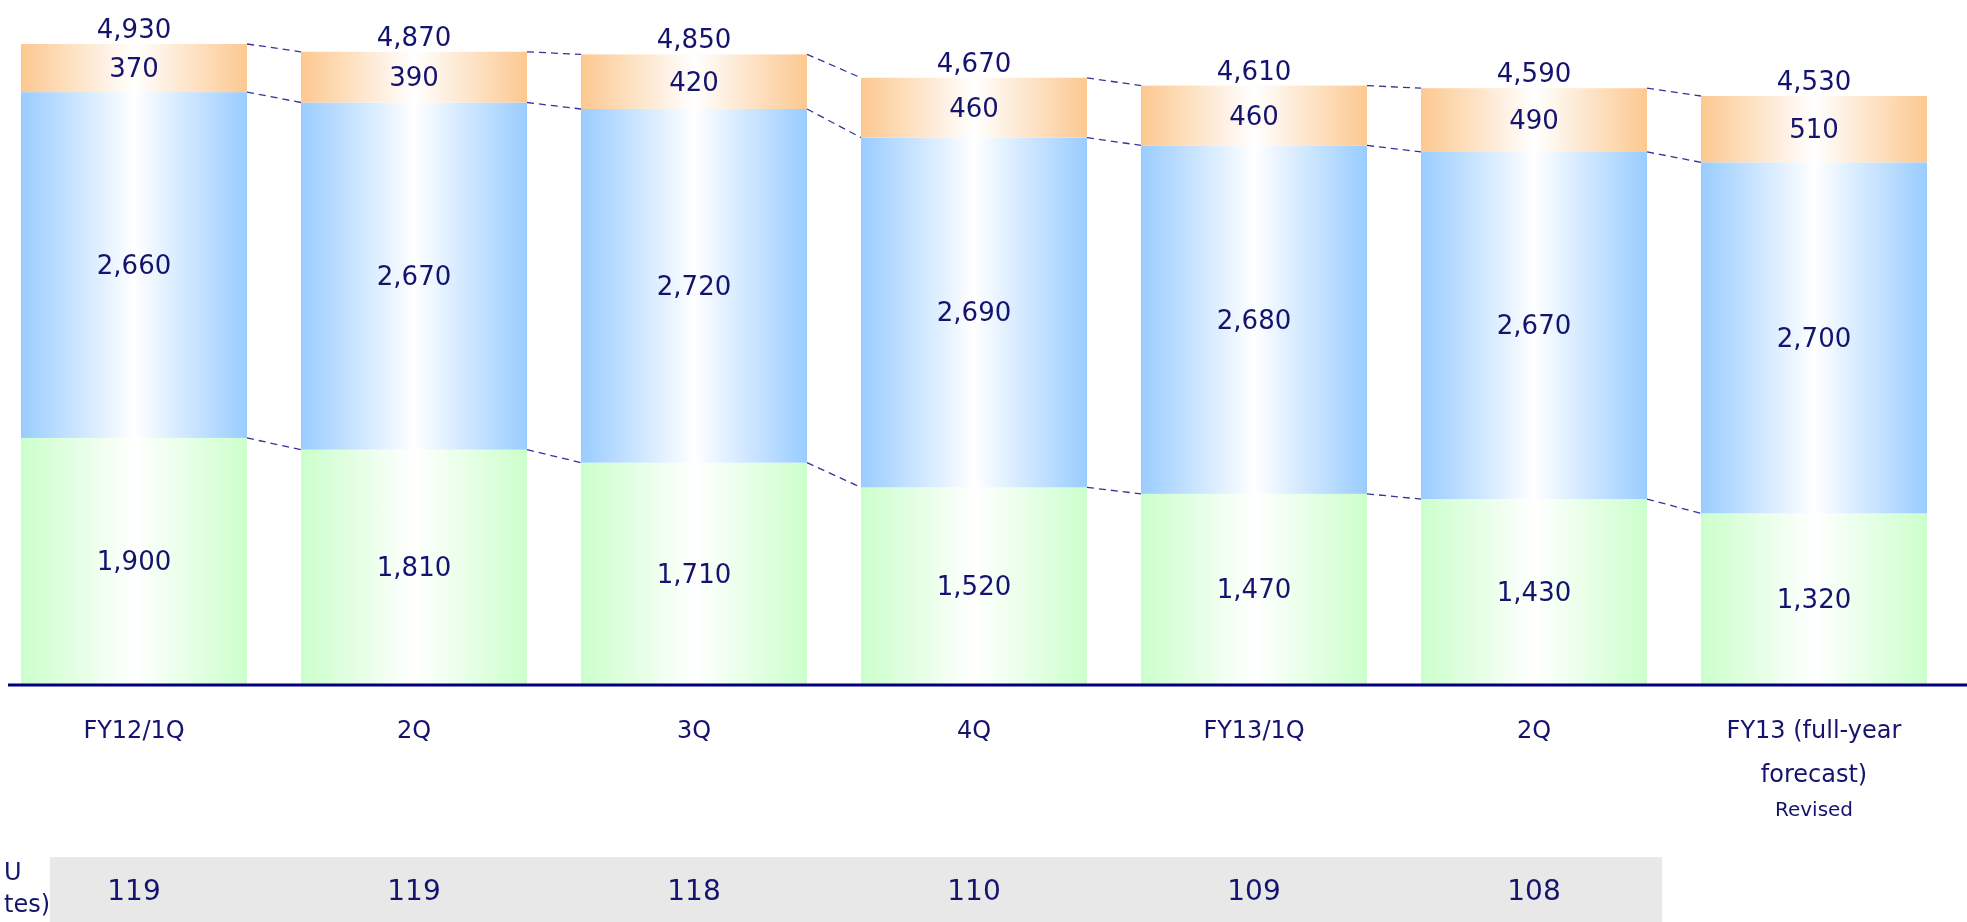  What do you see at coordinates (974, 890) in the screenshot?
I see `text: 110` at bounding box center [974, 890].